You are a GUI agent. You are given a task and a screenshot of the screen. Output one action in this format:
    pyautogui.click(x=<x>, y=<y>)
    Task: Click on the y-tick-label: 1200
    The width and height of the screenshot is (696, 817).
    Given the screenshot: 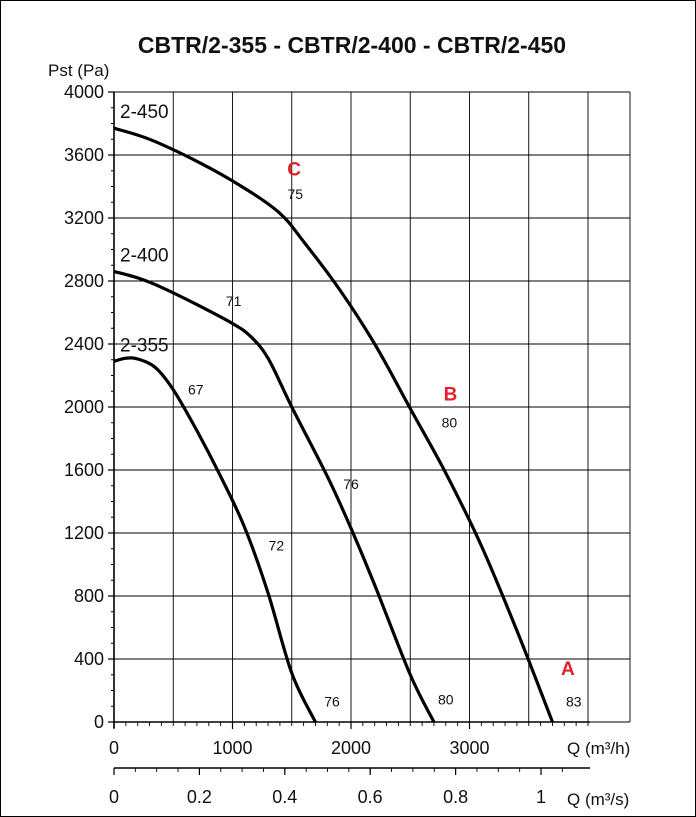 What is the action you would take?
    pyautogui.click(x=84, y=533)
    